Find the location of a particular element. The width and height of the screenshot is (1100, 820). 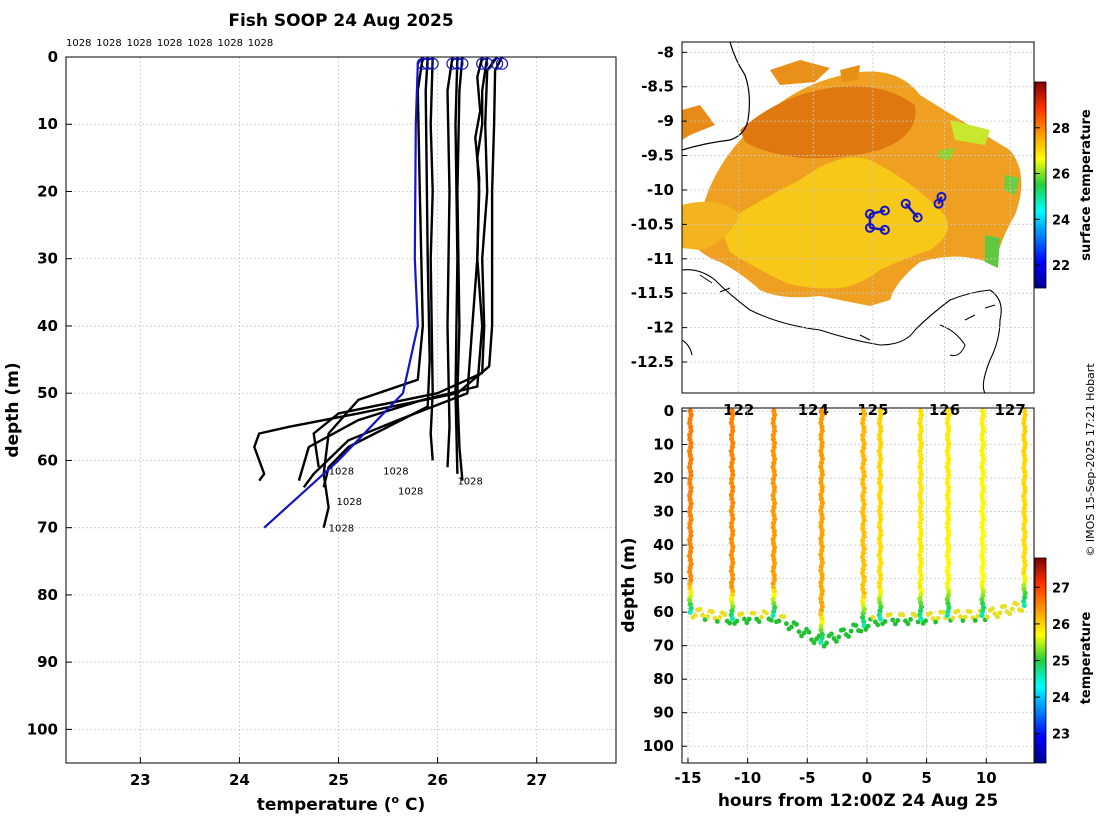

cast-section is located at coordinates (857, 528).